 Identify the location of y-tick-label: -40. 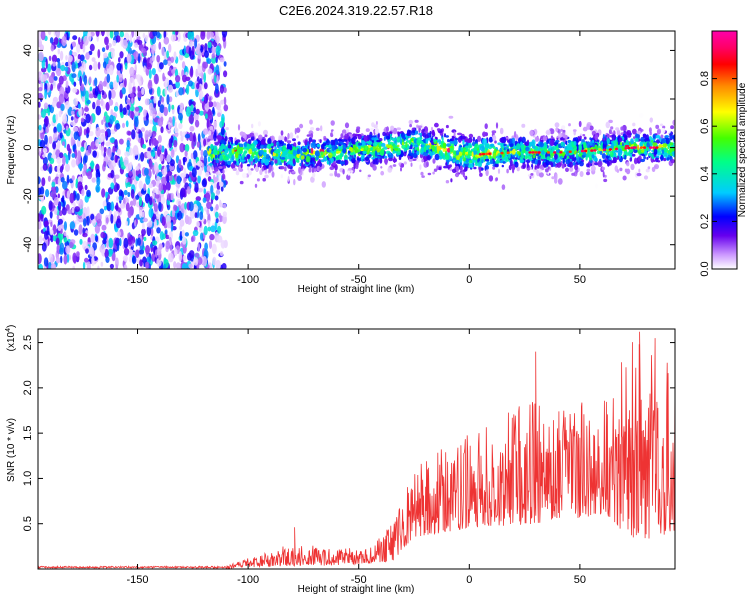
(28, 245).